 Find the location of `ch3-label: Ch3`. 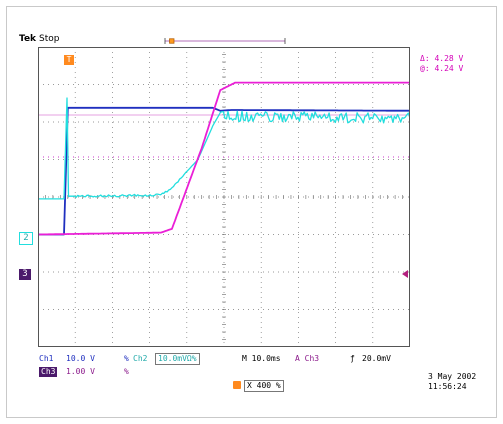

ch3-label: Ch3 is located at coordinates (48, 372).